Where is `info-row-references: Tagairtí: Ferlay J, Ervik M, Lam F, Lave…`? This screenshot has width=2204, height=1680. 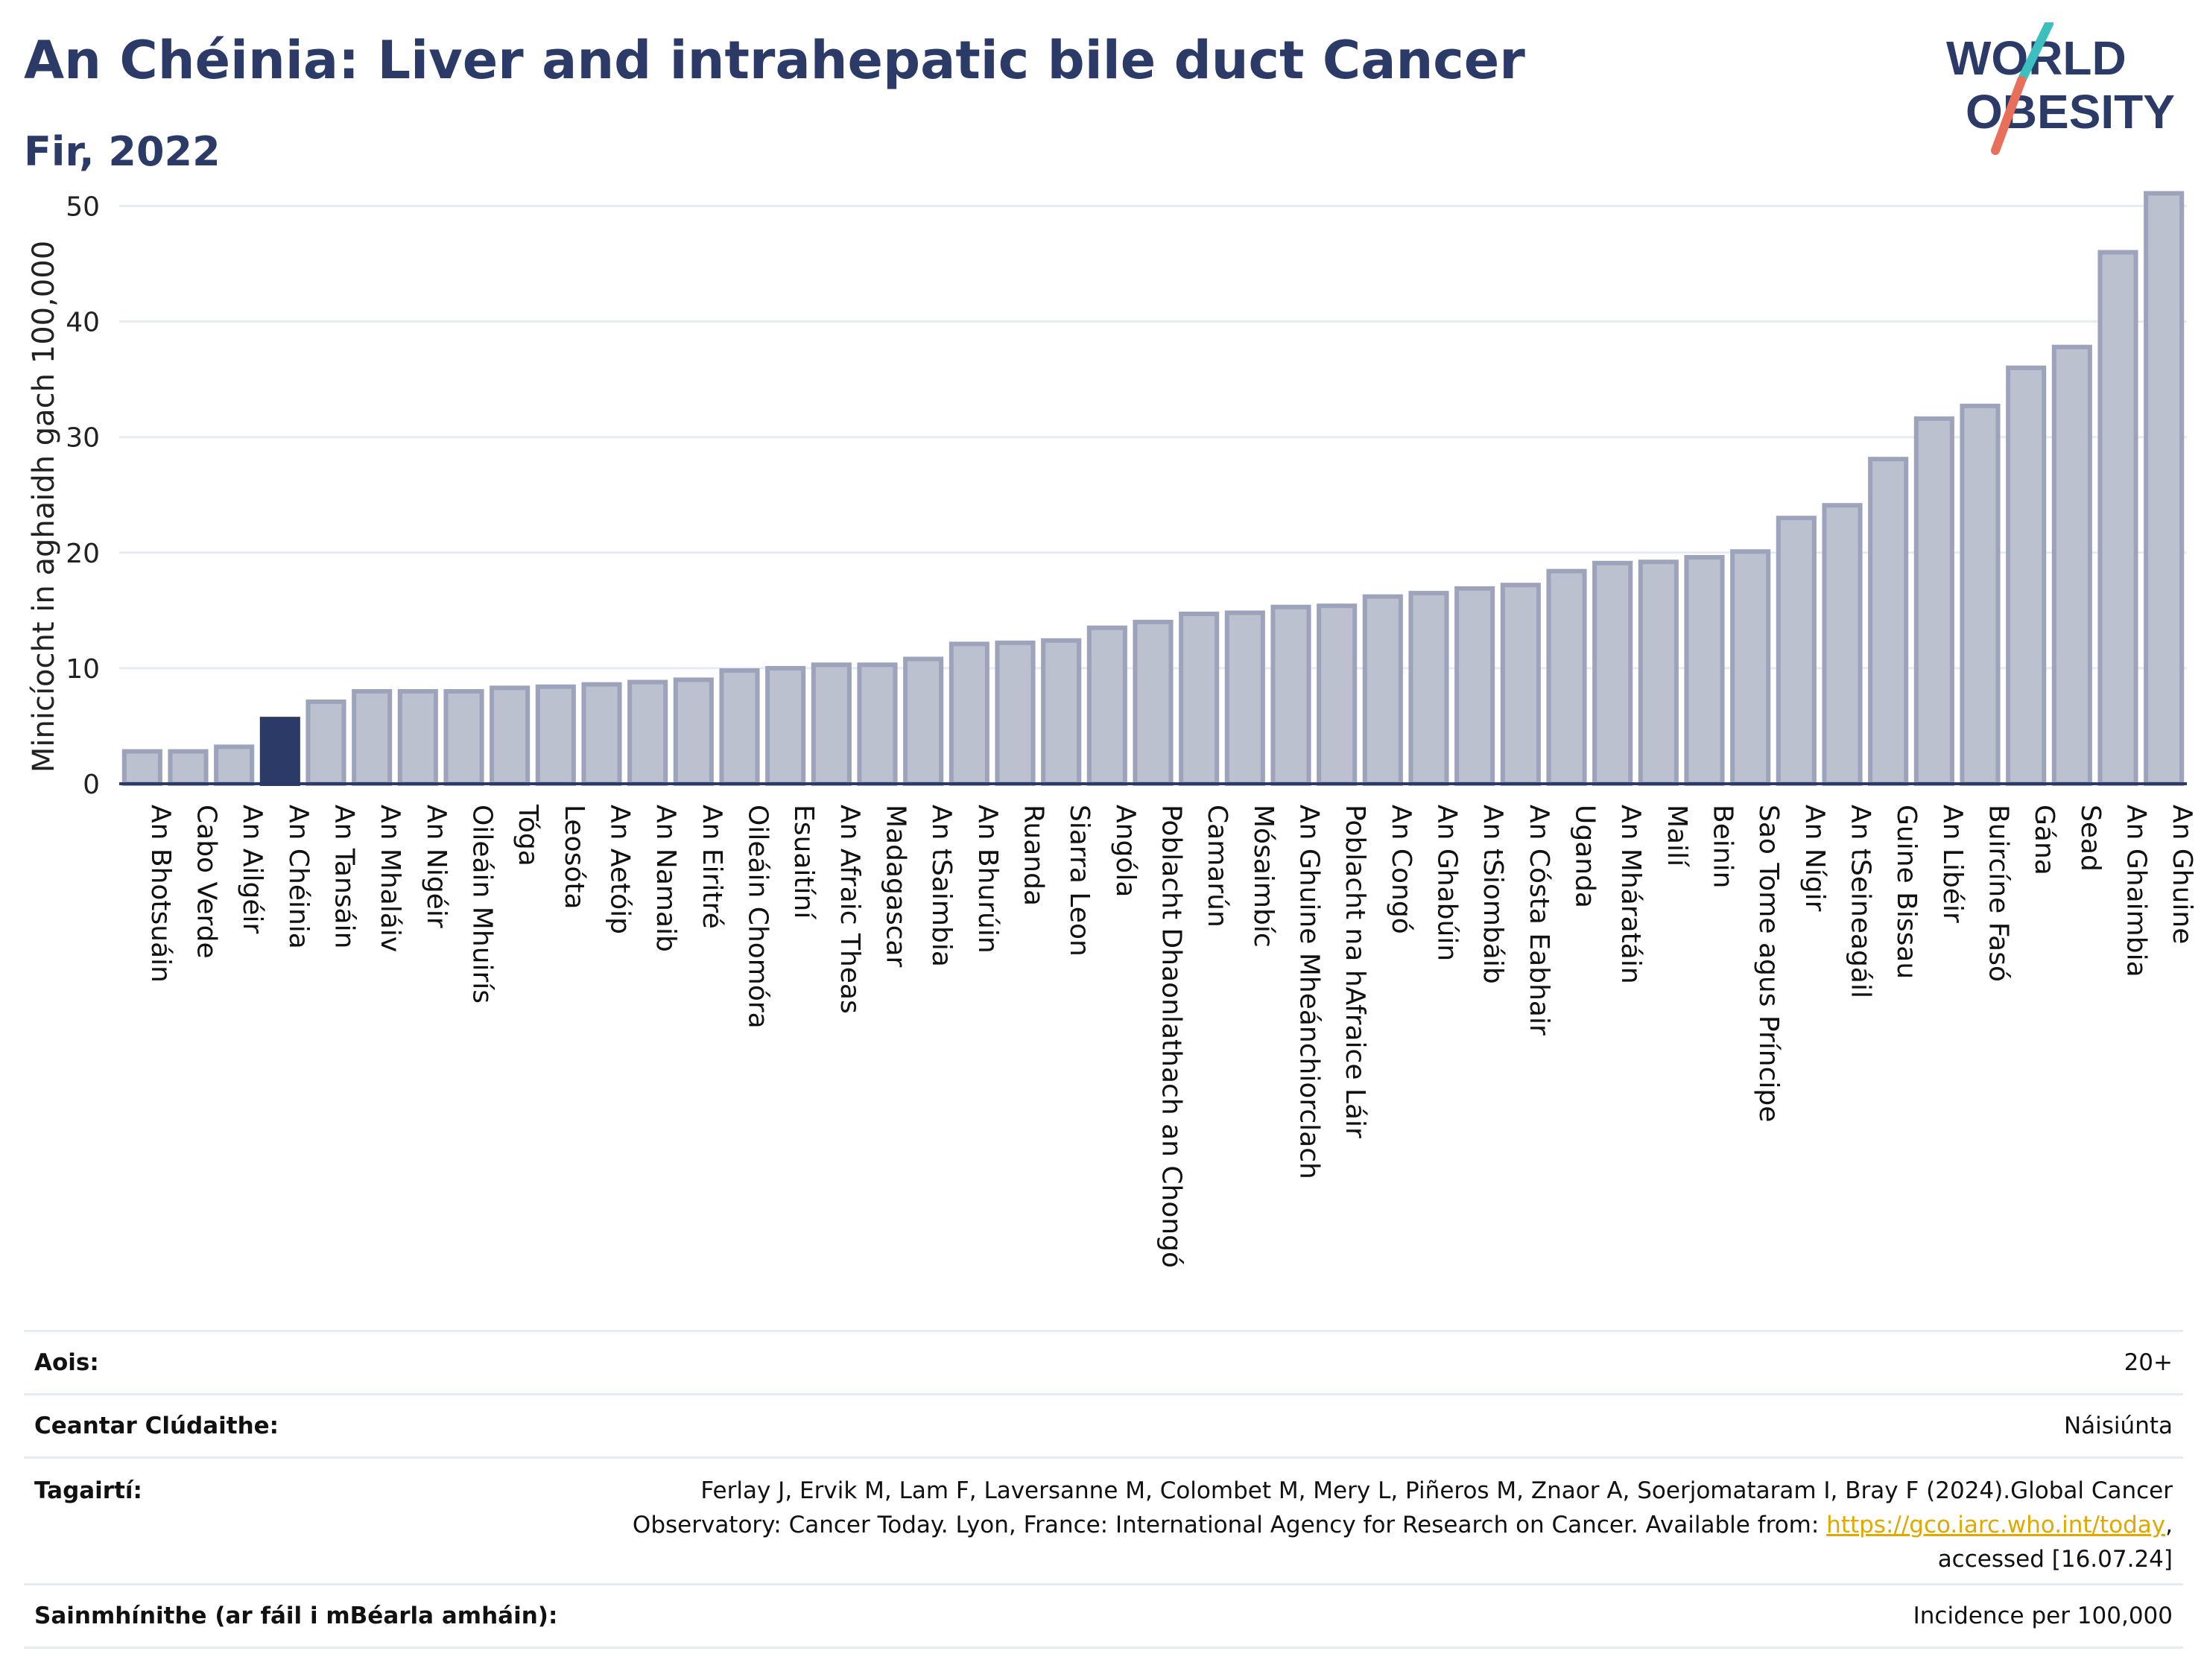 info-row-references: Tagairtí: Ferlay J, Ervik M, Lam F, Lave… is located at coordinates (1103, 1519).